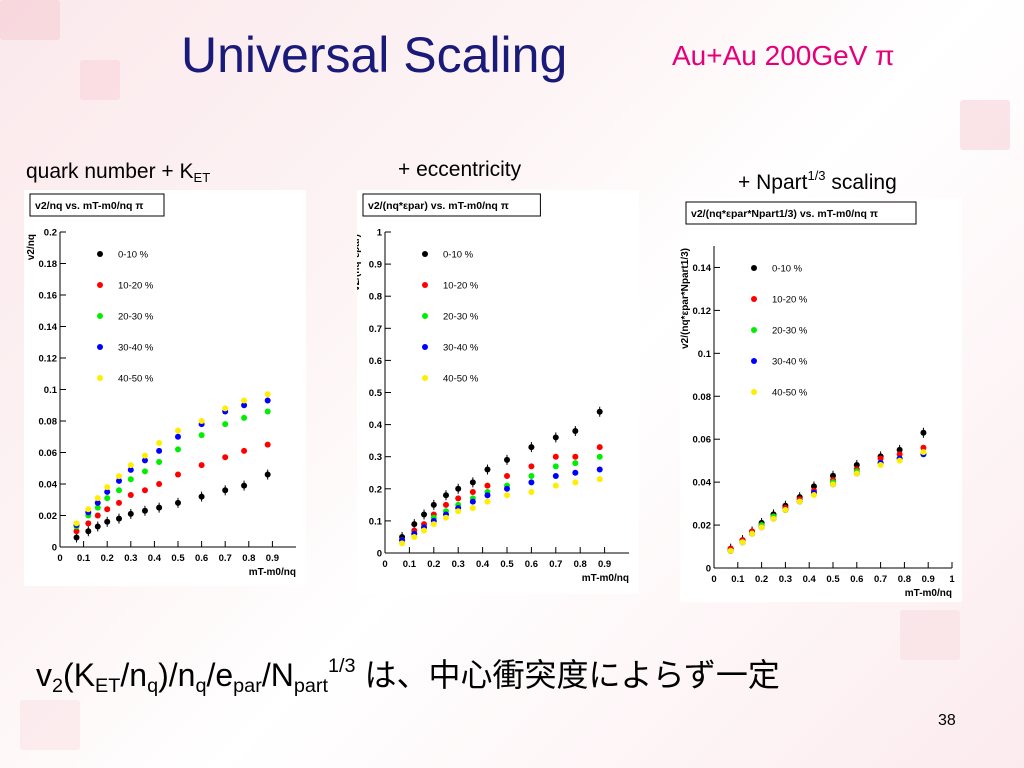 The height and width of the screenshot is (768, 1024). What do you see at coordinates (738, 579) in the screenshot?
I see `x-tick-label: 0.1` at bounding box center [738, 579].